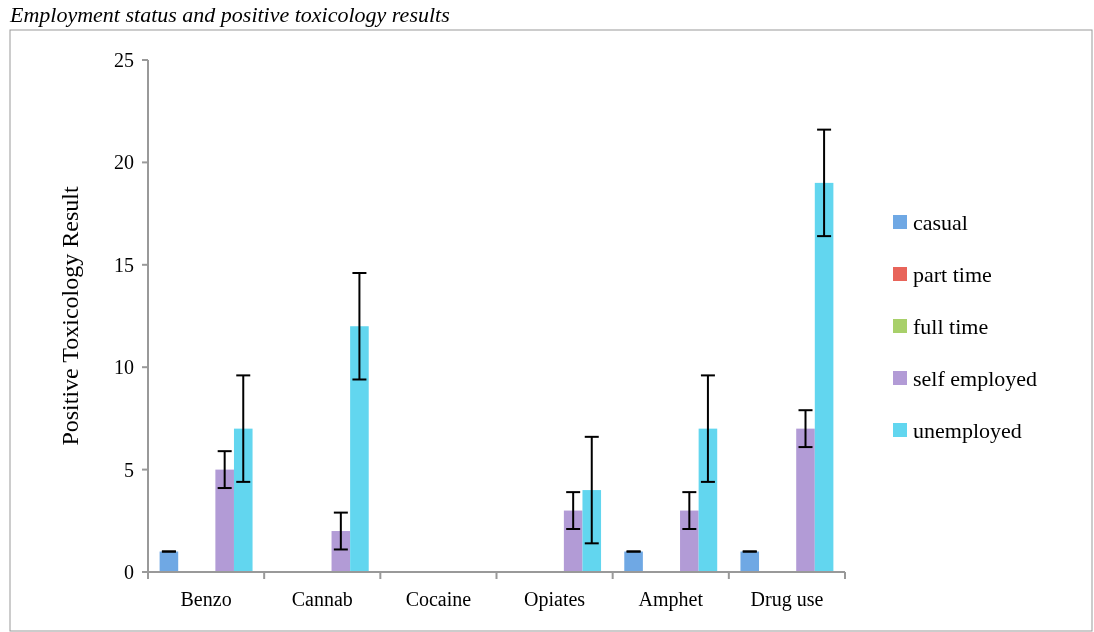 This screenshot has width=1094, height=632. I want to click on y-axis-title: Positive Toxicology Result, so click(70, 316).